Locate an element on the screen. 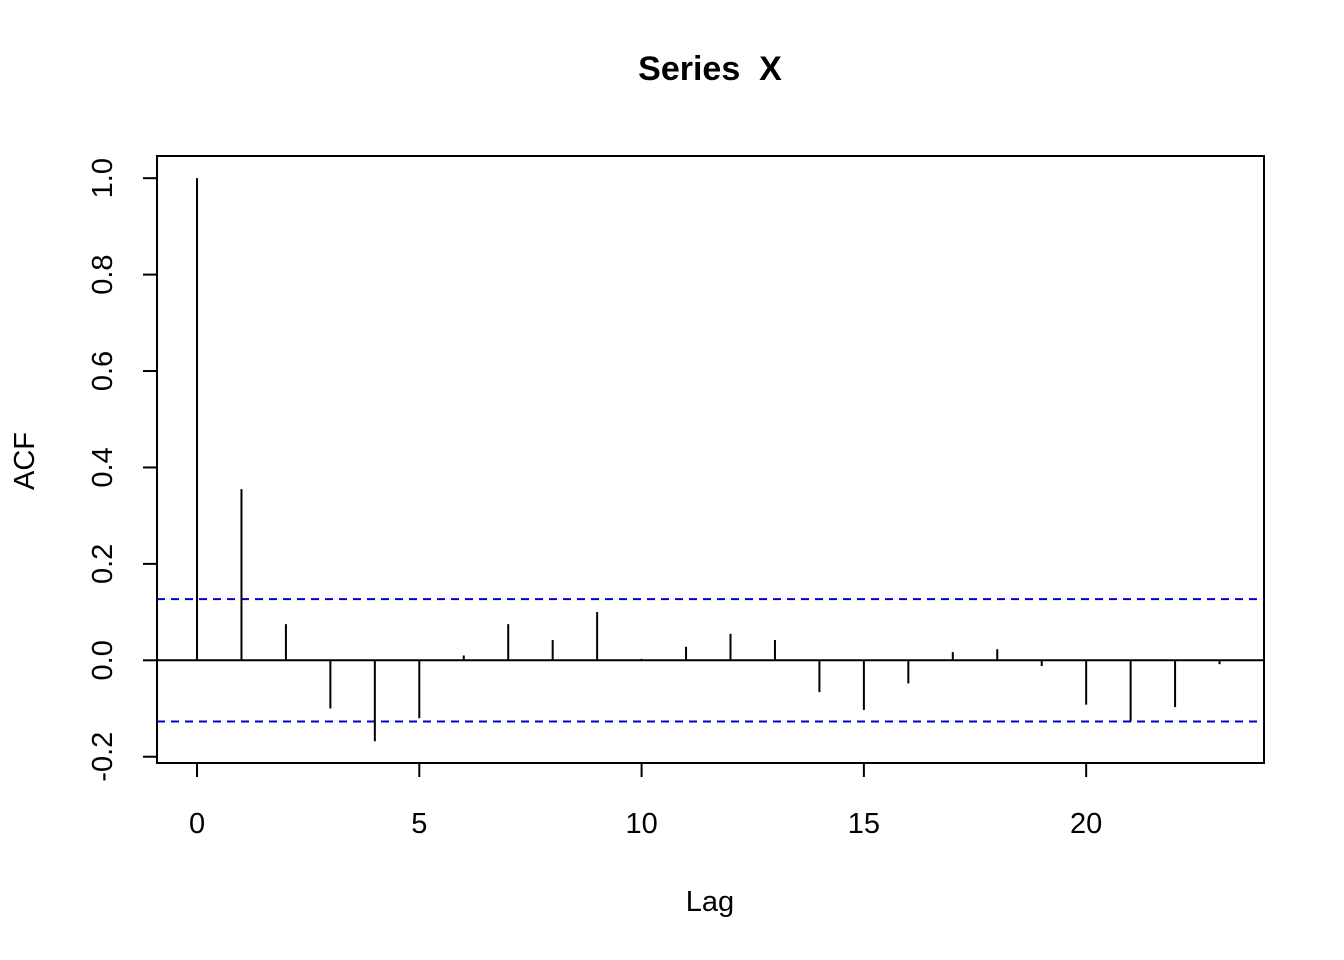  x-tick-label: 0 is located at coordinates (197, 824).